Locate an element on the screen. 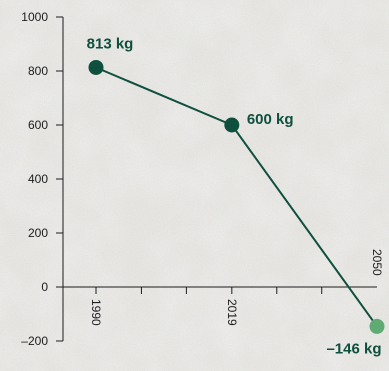  x-tick-label: 2050 is located at coordinates (377, 262).